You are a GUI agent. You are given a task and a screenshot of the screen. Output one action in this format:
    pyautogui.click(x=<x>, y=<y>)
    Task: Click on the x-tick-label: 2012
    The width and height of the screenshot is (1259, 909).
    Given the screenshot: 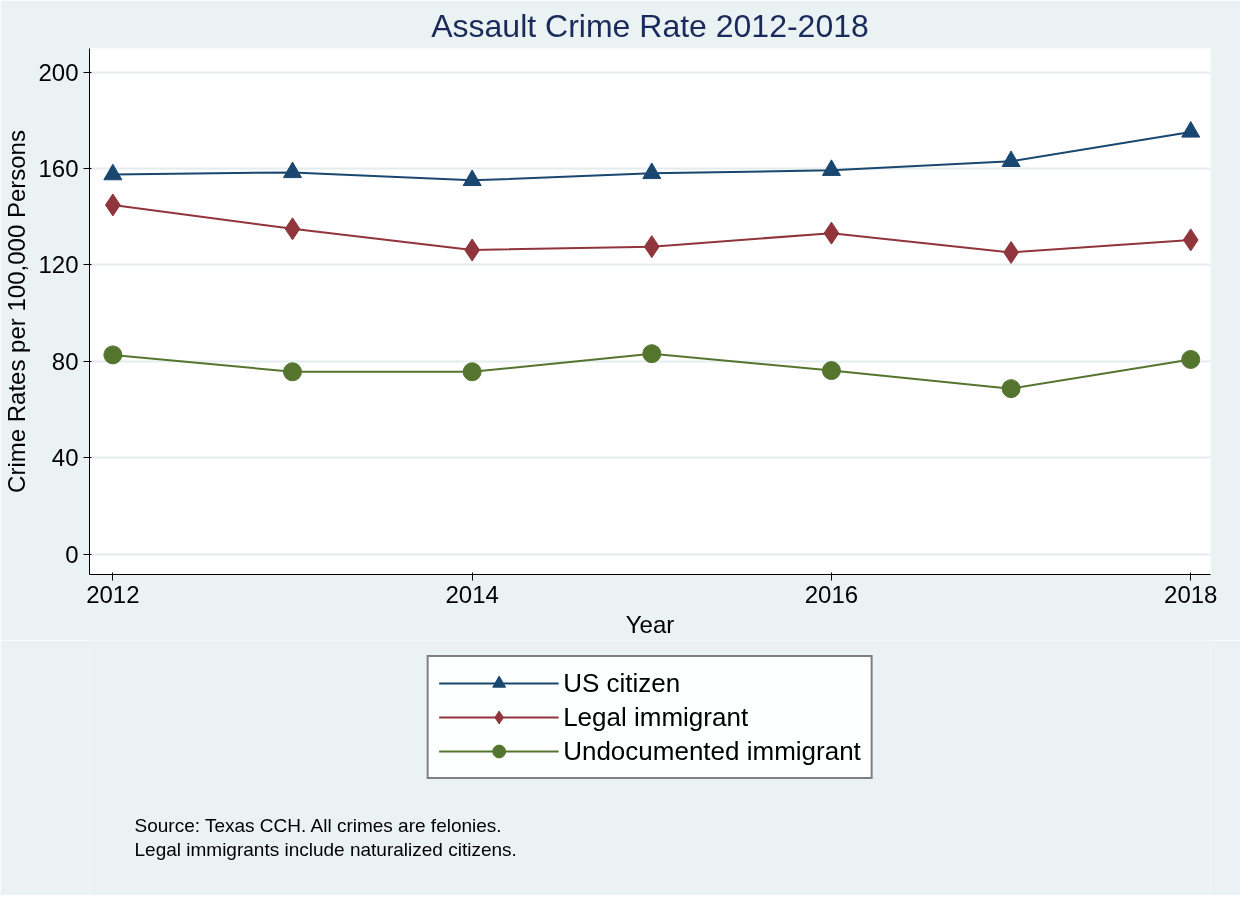 What is the action you would take?
    pyautogui.click(x=113, y=594)
    